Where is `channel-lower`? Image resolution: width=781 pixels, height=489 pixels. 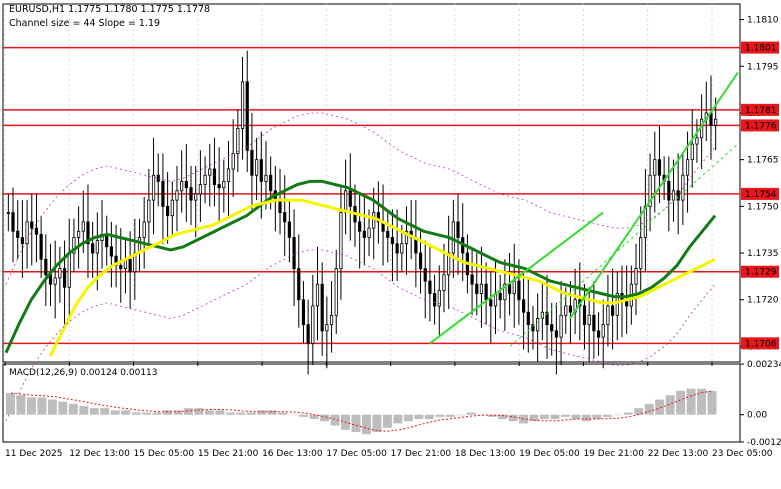 channel-lower is located at coordinates (516, 278).